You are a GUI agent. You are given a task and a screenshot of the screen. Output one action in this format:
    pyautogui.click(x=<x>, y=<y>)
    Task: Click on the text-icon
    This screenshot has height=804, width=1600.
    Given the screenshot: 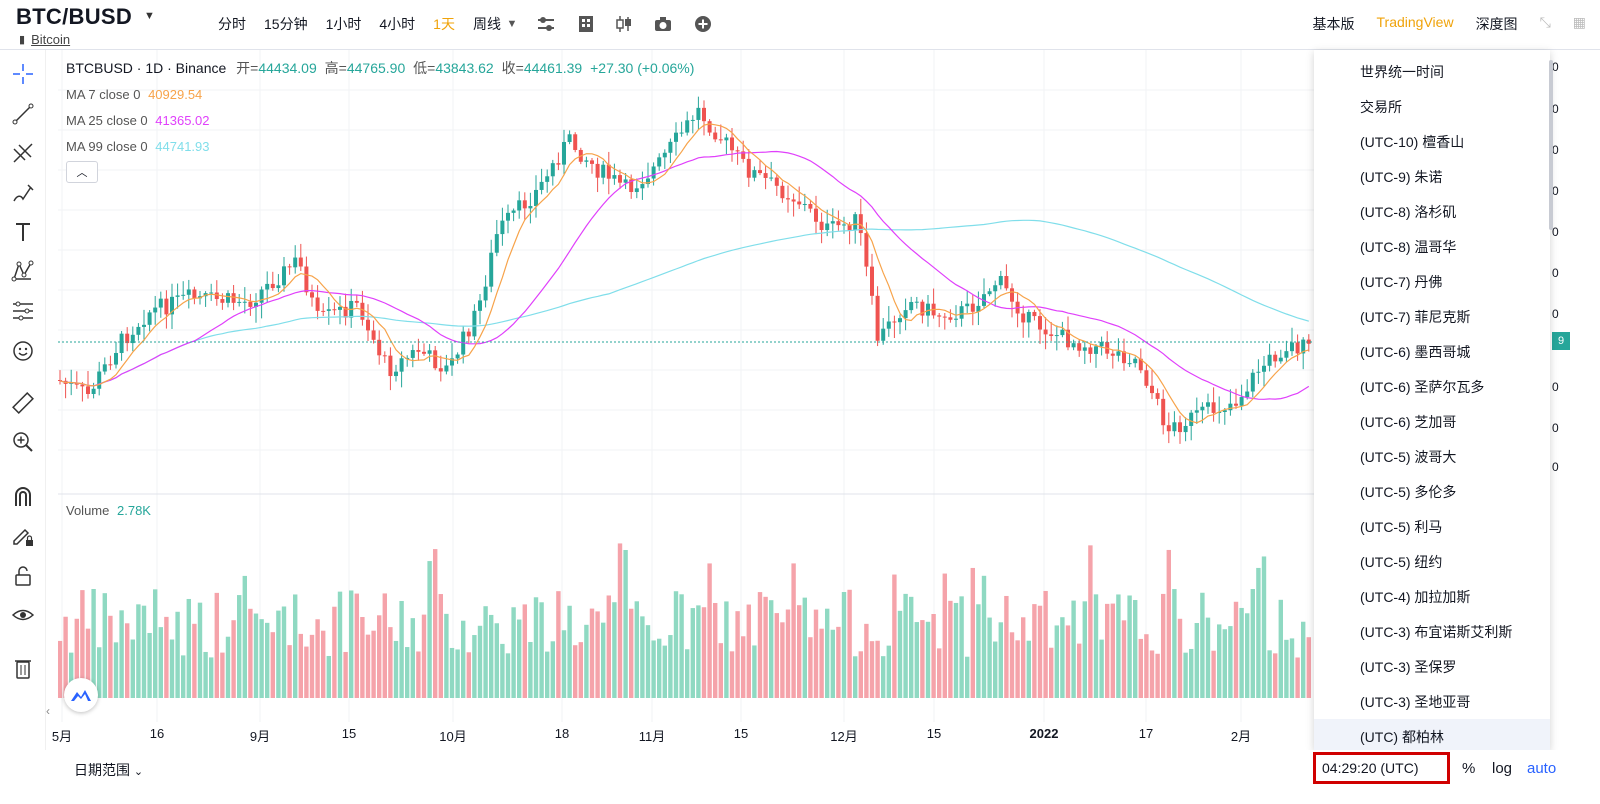 What is the action you would take?
    pyautogui.click(x=23, y=232)
    